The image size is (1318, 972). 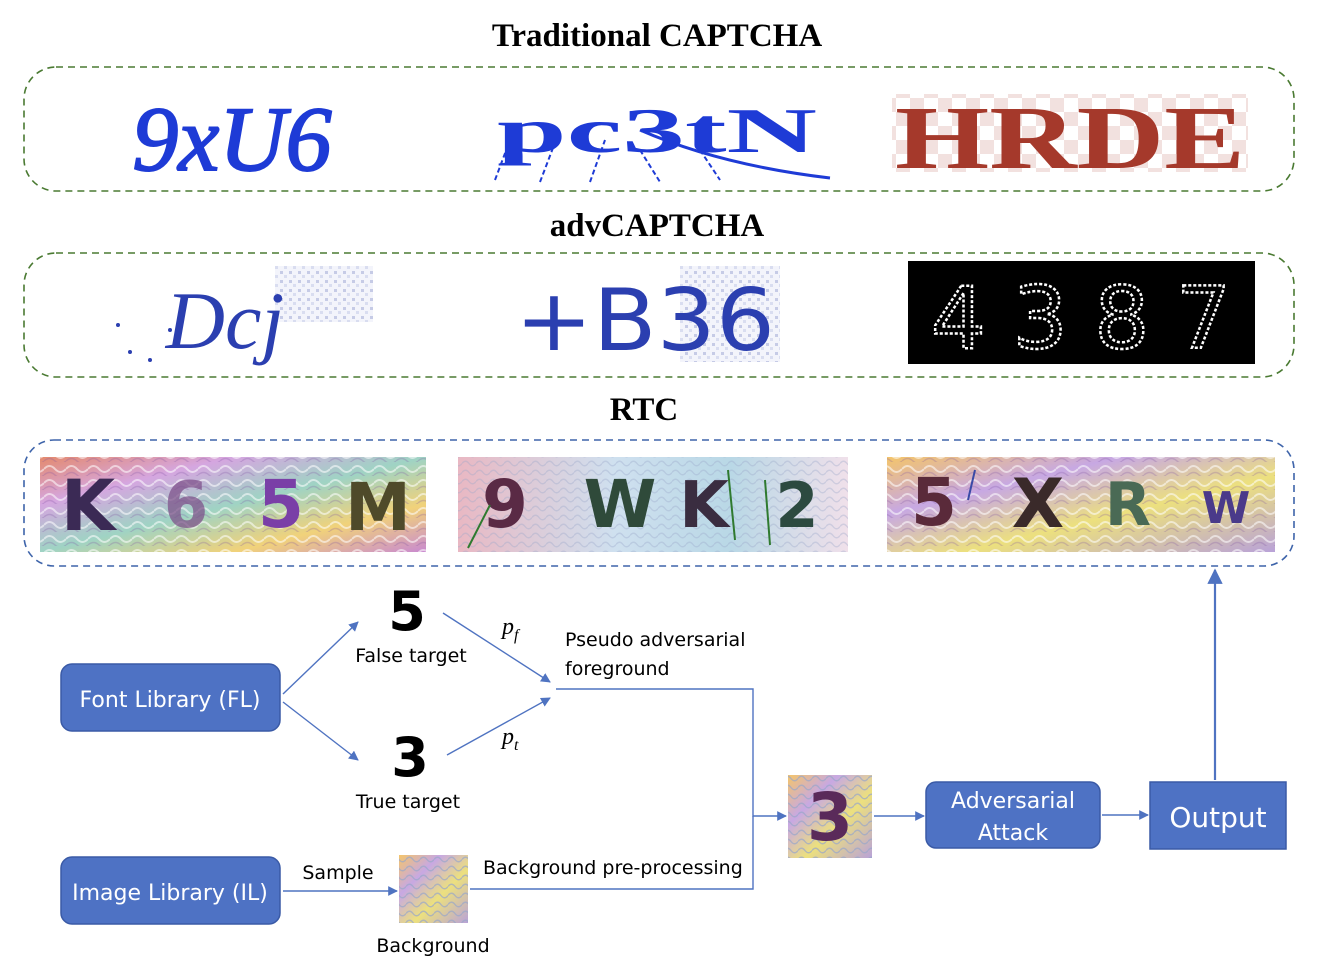 What do you see at coordinates (620, 504) in the screenshot?
I see `rtc-sample-2-char-2: W` at bounding box center [620, 504].